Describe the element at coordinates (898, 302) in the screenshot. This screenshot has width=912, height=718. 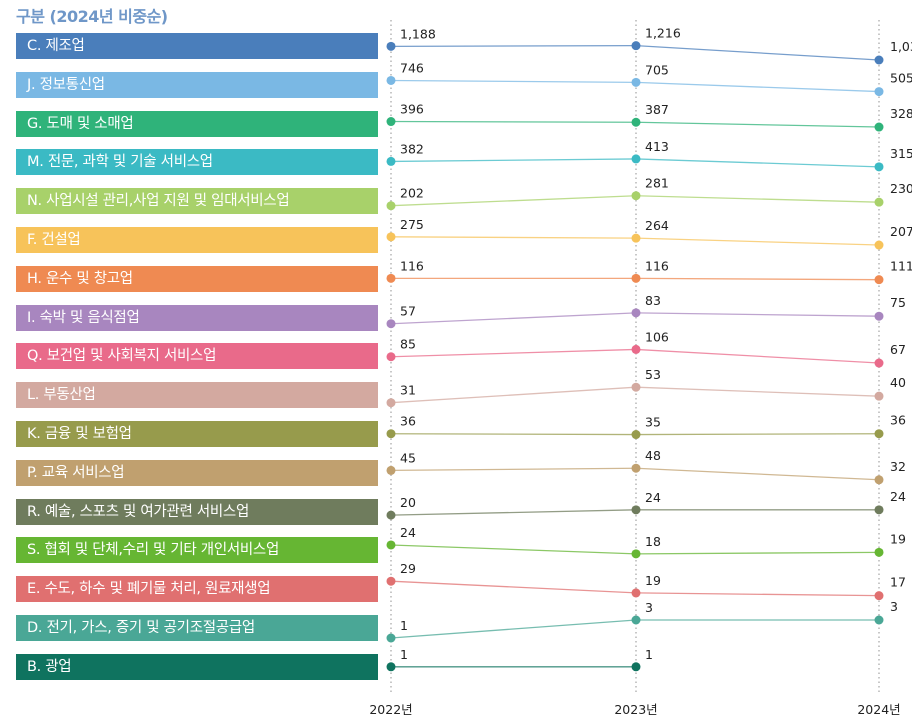
I see `data-label: 75` at that location.